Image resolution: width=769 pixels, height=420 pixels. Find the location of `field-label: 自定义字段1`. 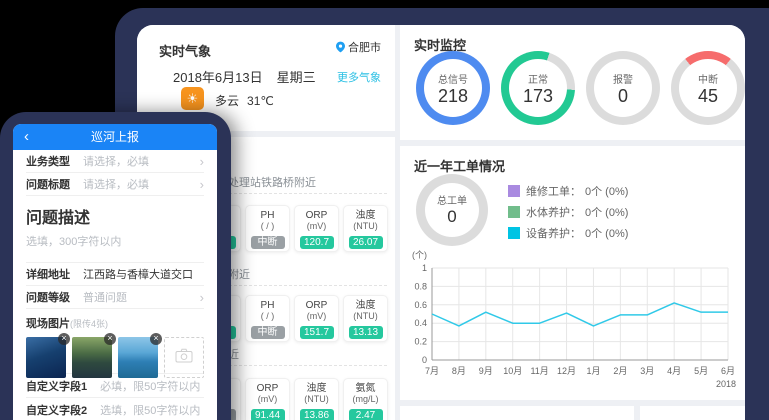

field-label: 自定义字段1 is located at coordinates (57, 386).